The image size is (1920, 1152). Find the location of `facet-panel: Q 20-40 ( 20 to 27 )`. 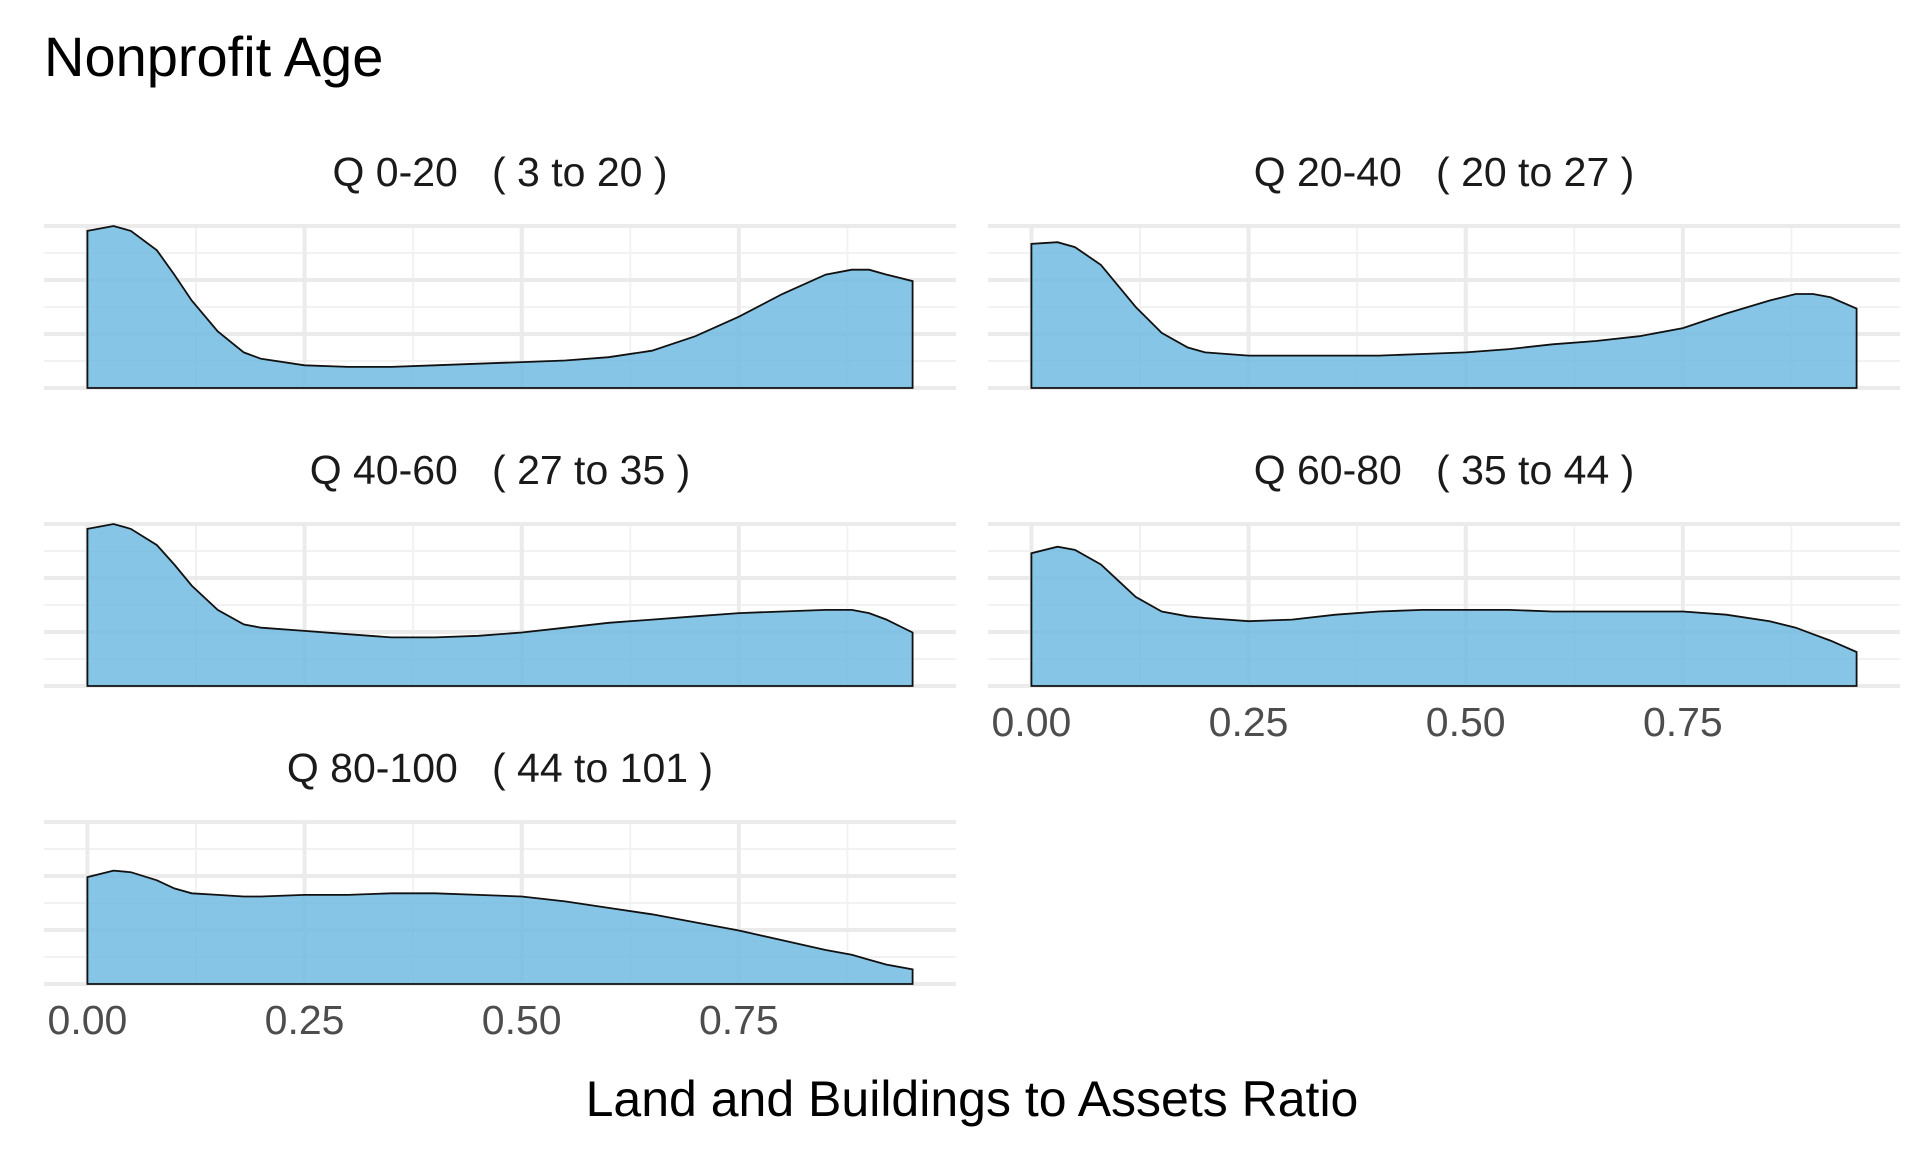

facet-panel: Q 20-40 ( 20 to 27 ) is located at coordinates (1444, 269).